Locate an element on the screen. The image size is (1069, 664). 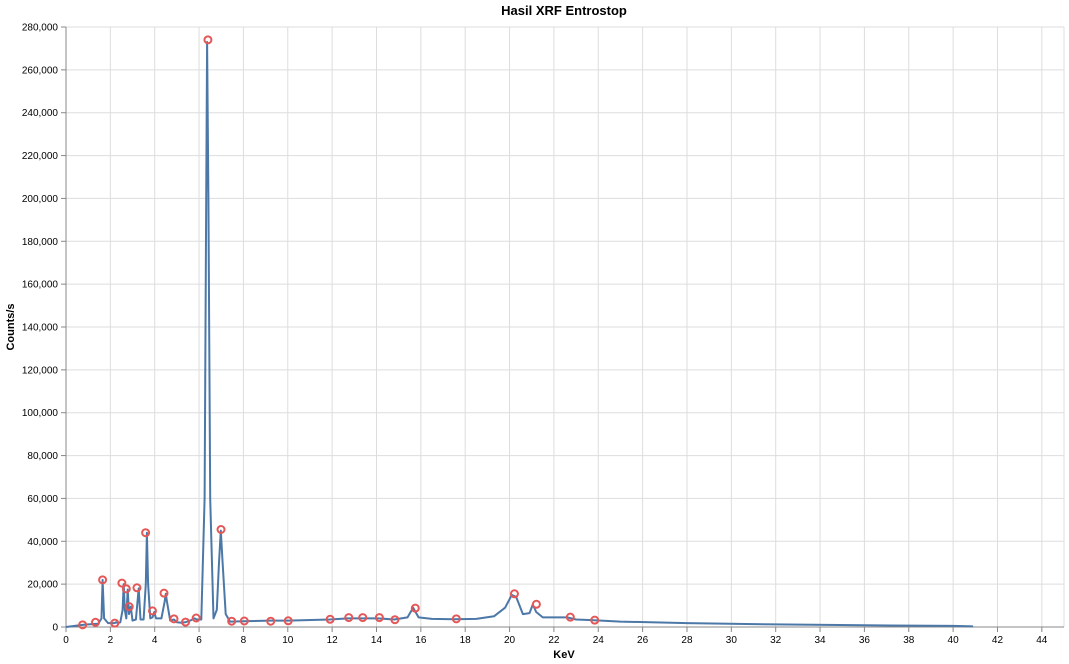
x-tick-label: 20 is located at coordinates (510, 640).